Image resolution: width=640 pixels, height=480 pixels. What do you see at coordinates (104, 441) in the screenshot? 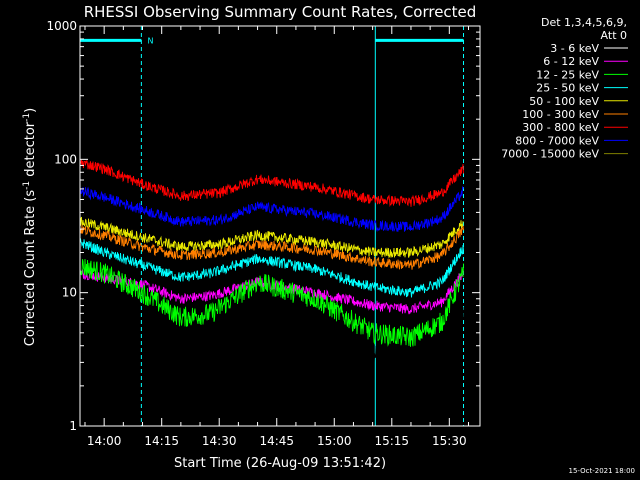
I see `x-tick-label: 14:00` at bounding box center [104, 441].